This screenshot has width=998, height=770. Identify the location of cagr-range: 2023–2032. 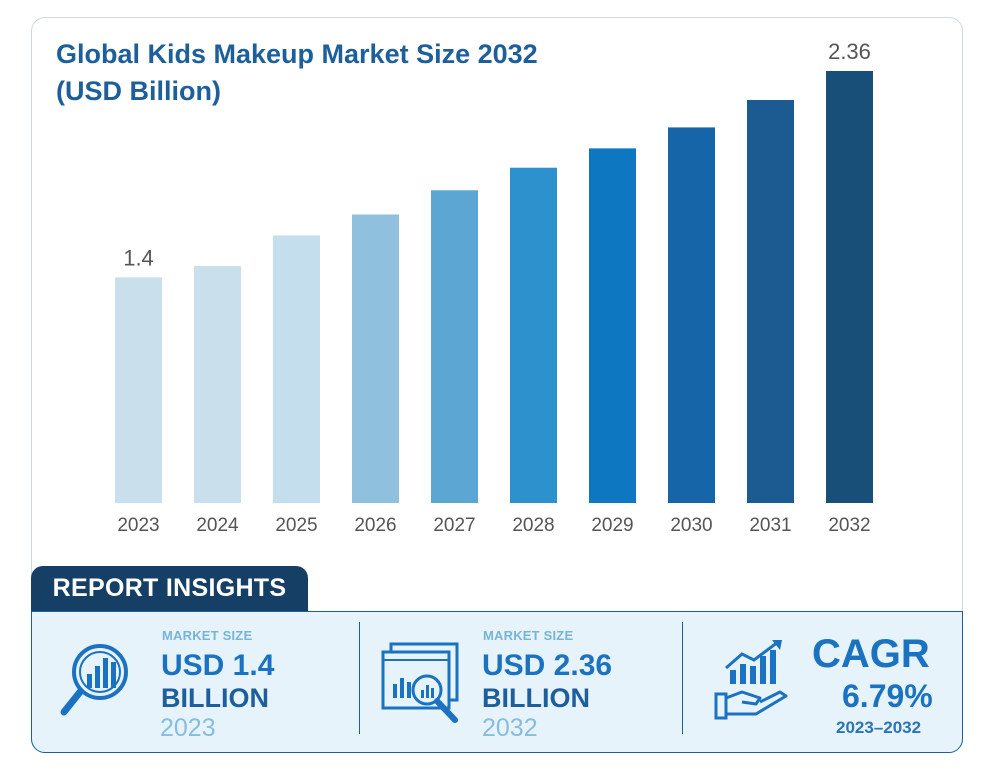
(879, 727).